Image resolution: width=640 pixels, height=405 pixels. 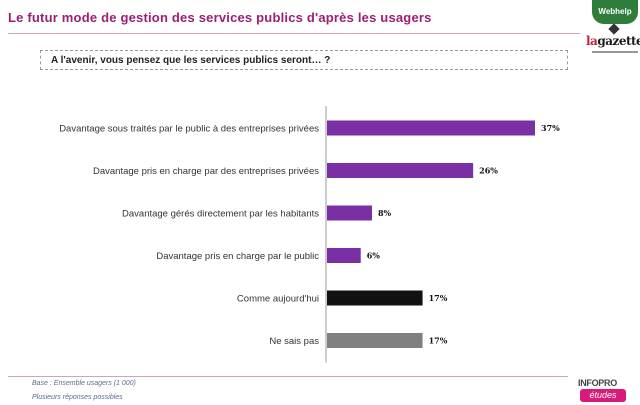 What do you see at coordinates (84, 383) in the screenshot?
I see `footnote-base: Base : Ensemble usagers (1 000)` at bounding box center [84, 383].